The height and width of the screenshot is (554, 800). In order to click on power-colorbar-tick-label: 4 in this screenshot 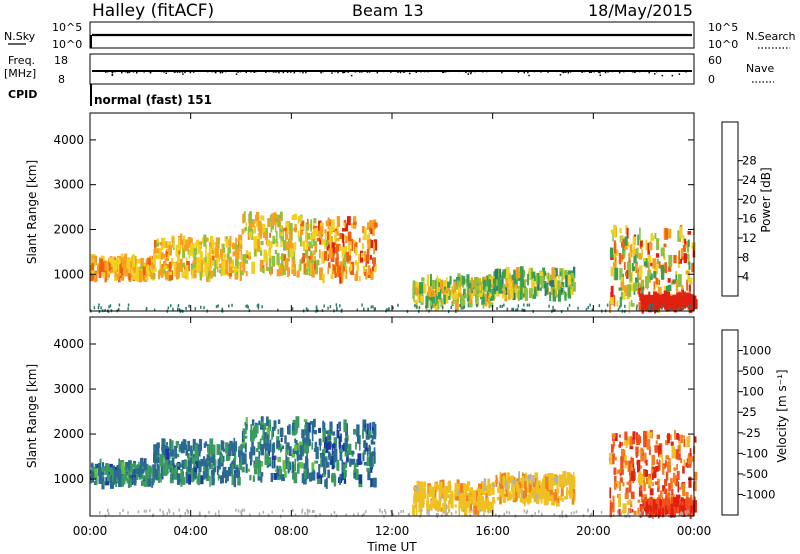, I will do `click(745, 277)`.